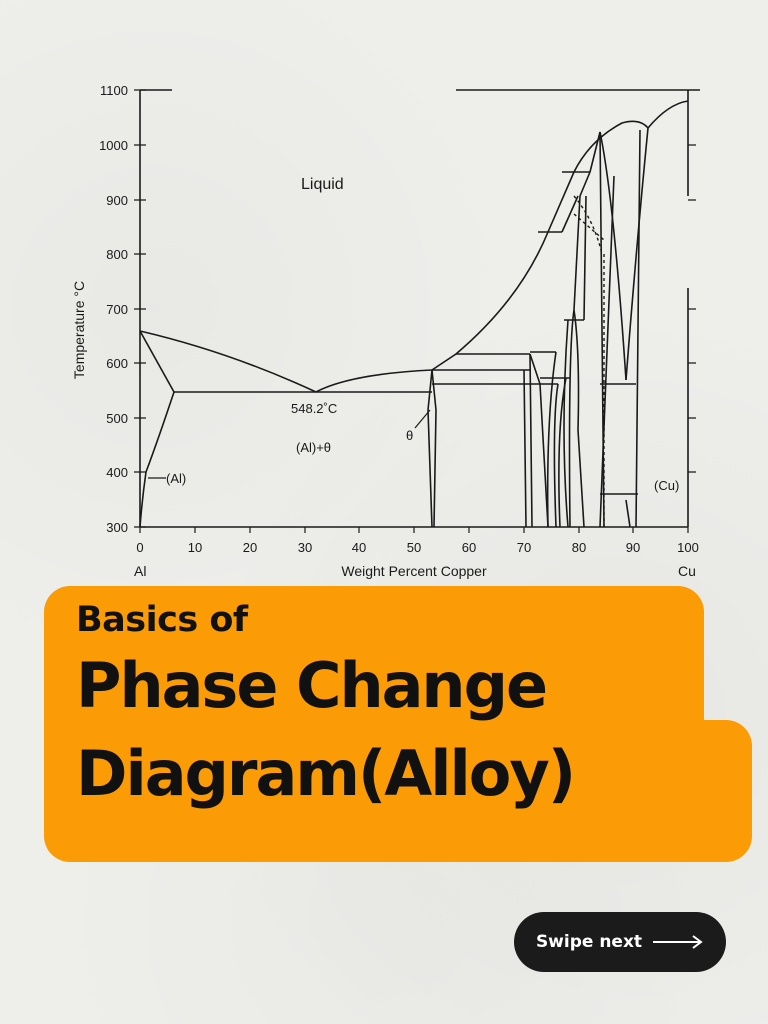 The width and height of the screenshot is (768, 1024). I want to click on y-axis-tick-labels: 1100 1000 900 800 700 600 500 400 300, so click(113, 309).